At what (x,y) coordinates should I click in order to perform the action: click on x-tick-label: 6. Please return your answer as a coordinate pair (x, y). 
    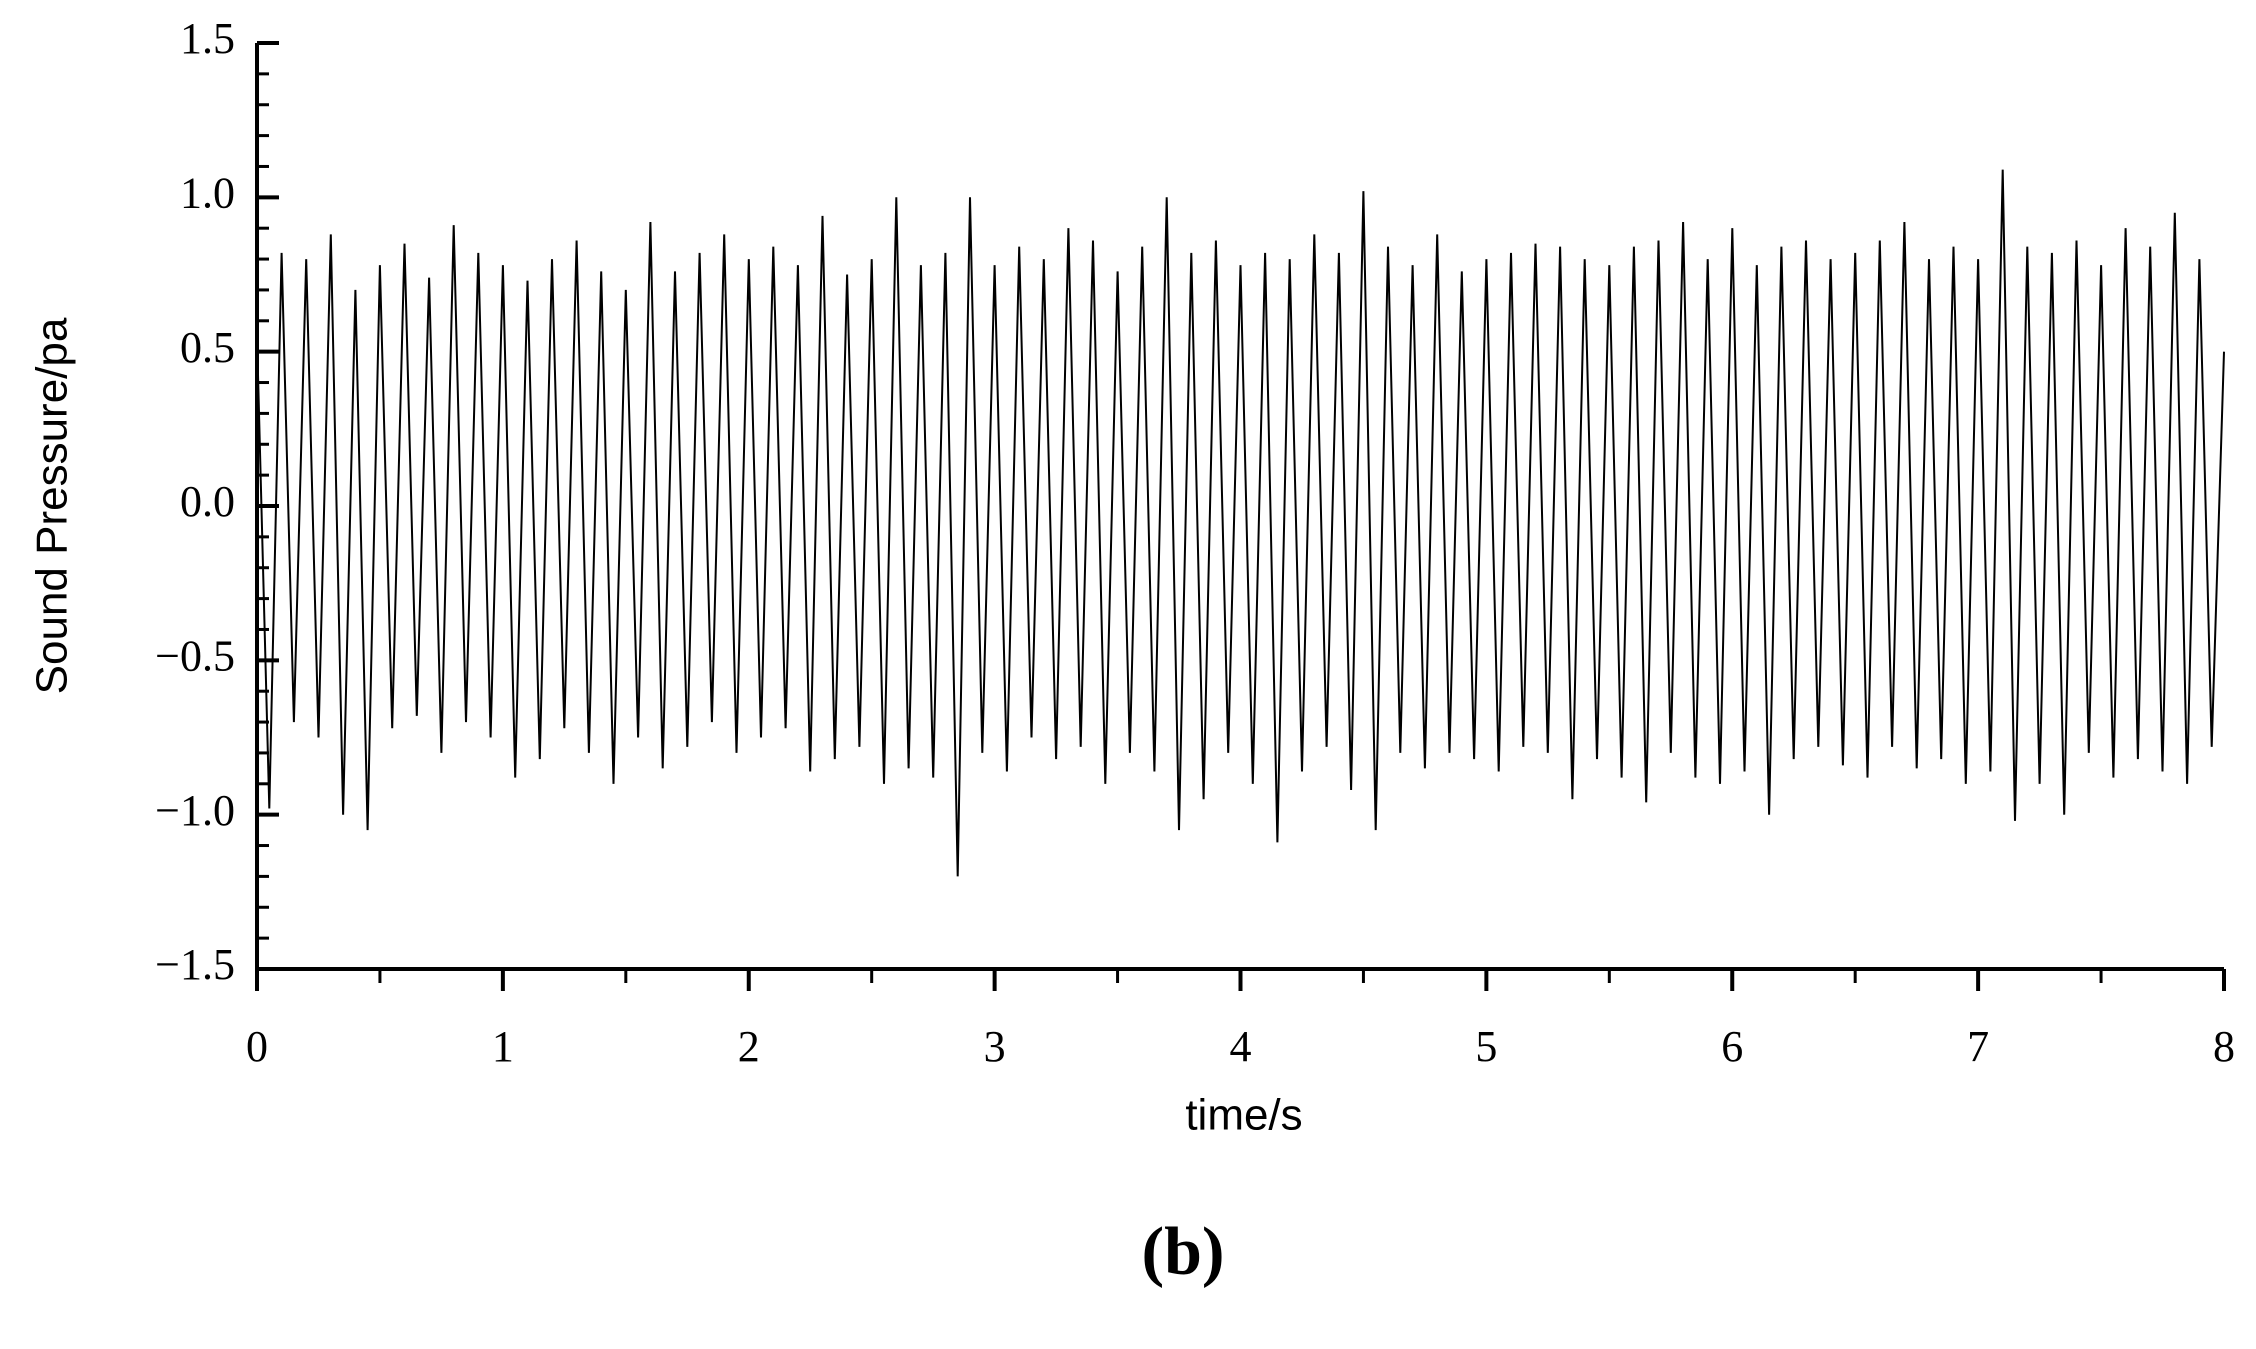
    Looking at the image, I should click on (1732, 1046).